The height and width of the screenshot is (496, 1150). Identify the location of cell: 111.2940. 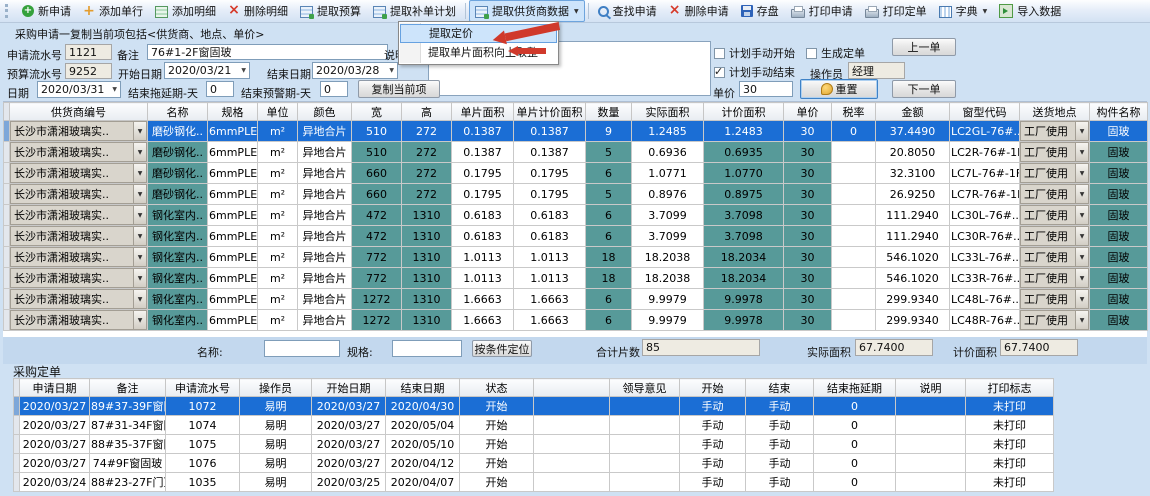
(912, 236).